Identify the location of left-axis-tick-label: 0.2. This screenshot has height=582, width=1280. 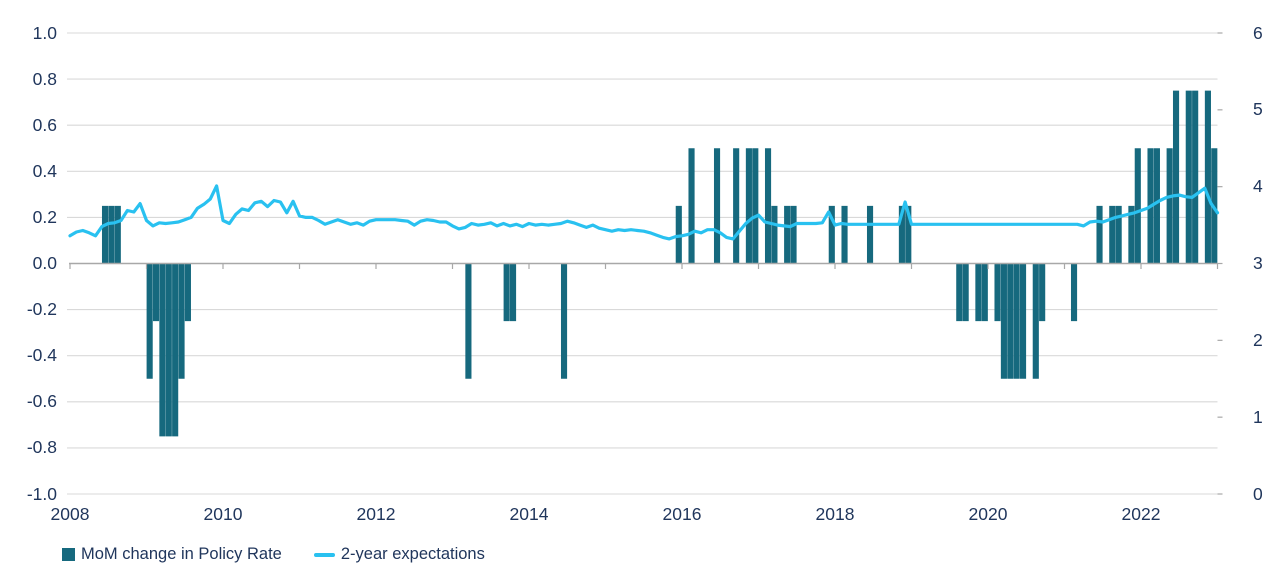
(44, 216).